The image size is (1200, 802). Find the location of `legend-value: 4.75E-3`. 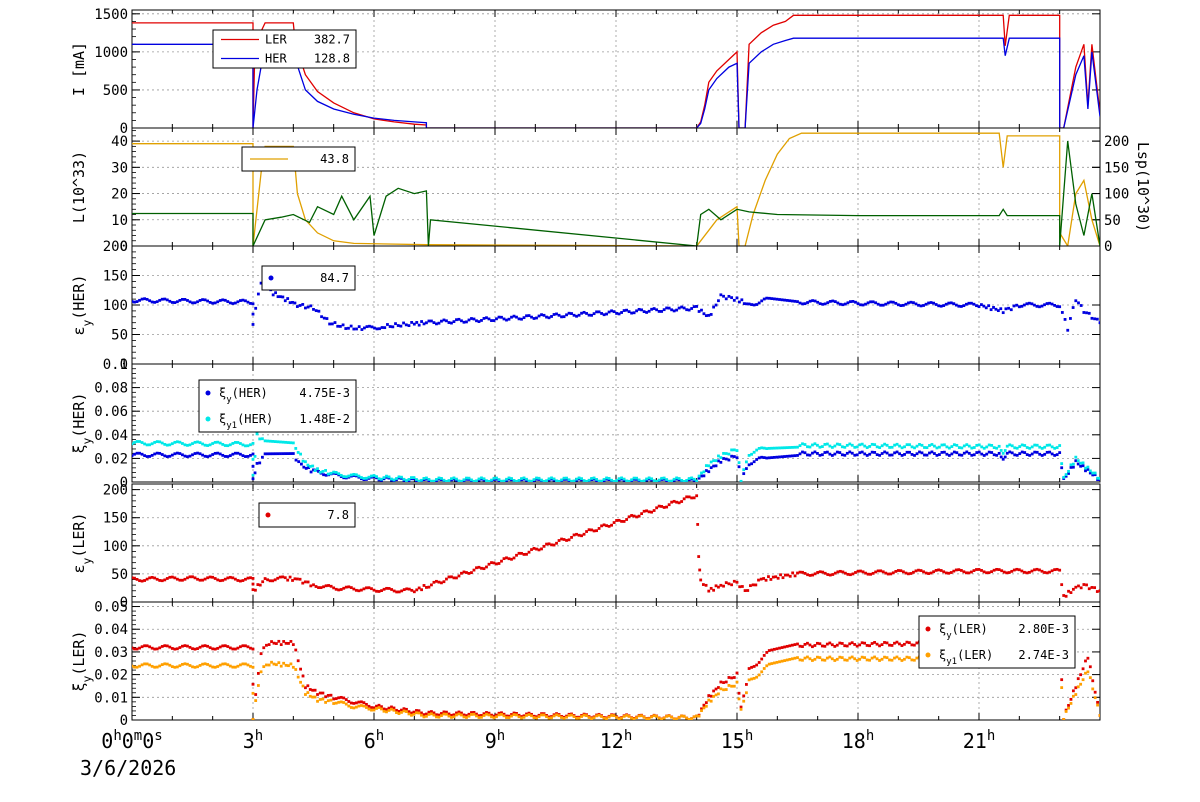

legend-value: 4.75E-3 is located at coordinates (324, 393).